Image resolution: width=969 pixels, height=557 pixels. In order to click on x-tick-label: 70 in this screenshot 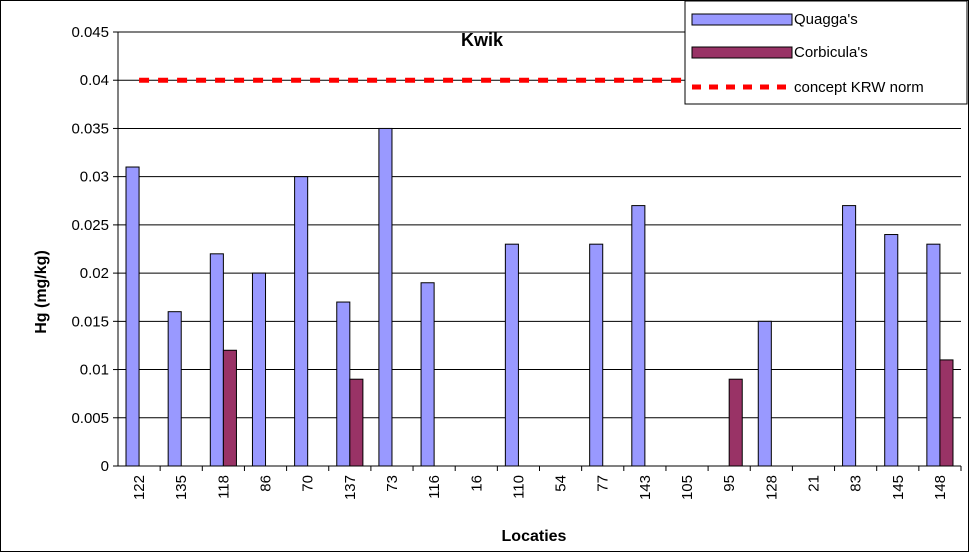, I will do `click(308, 483)`.